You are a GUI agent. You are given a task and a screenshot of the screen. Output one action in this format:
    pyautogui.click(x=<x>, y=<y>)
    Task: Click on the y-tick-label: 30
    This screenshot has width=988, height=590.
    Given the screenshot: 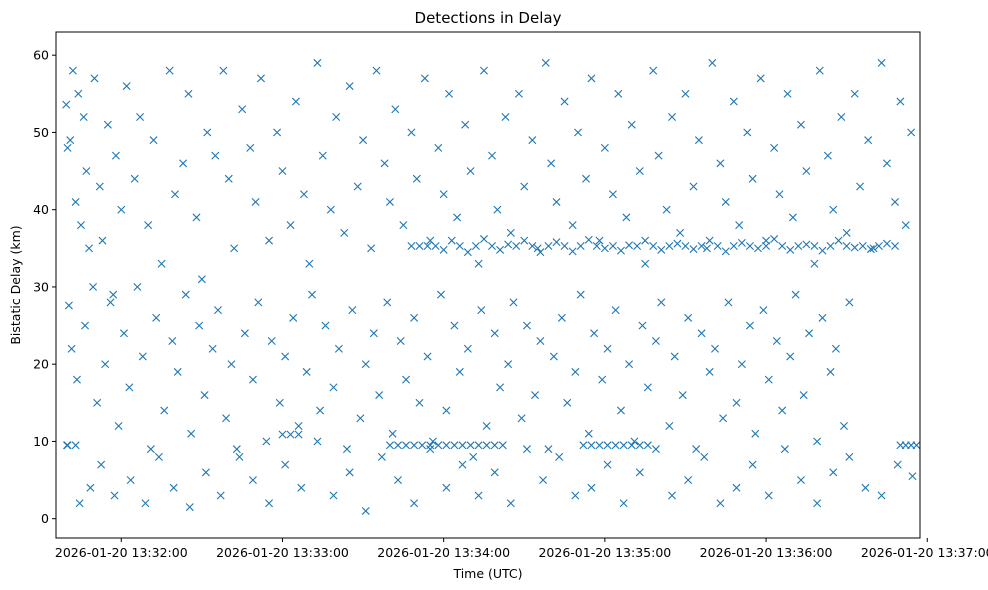 What is the action you would take?
    pyautogui.click(x=41, y=286)
    